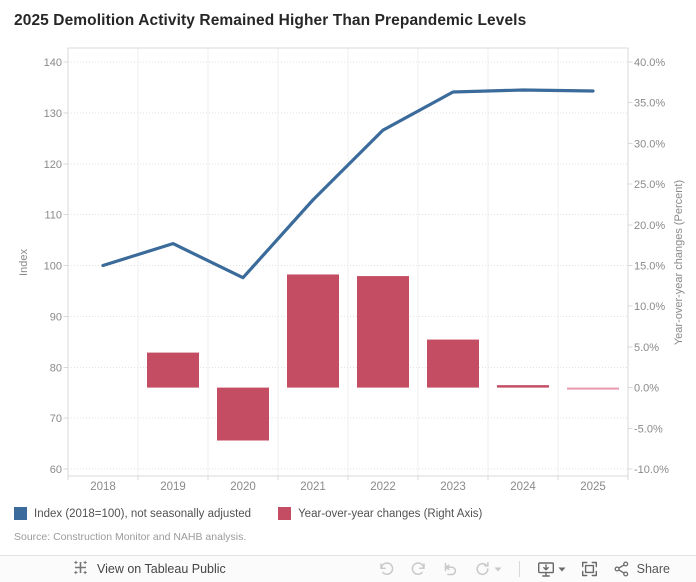 Image resolution: width=696 pixels, height=582 pixels. Describe the element at coordinates (348, 568) in the screenshot. I see `tableau-toolbar: View on Tableau Public` at that location.